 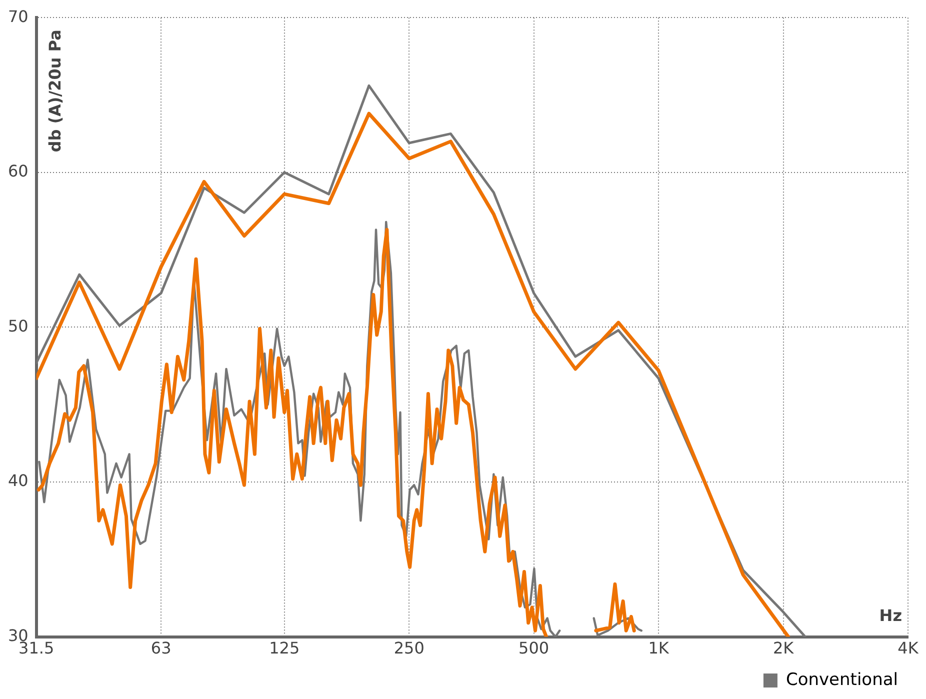 I want to click on x-tick-label: 500, so click(x=534, y=648).